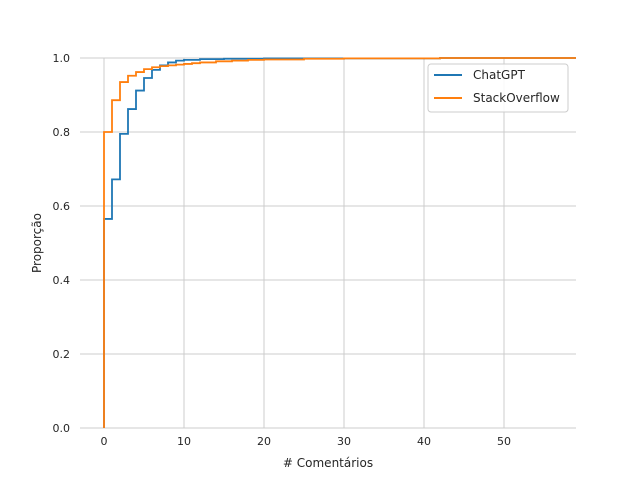 The width and height of the screenshot is (640, 480). I want to click on y-tick-label: 0.4, so click(62, 280).